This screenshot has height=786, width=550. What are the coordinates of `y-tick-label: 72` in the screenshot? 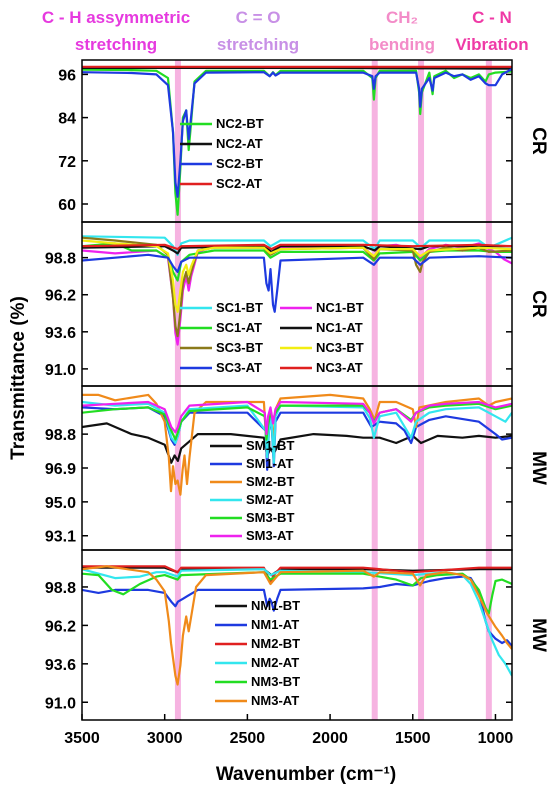 It's located at (67, 162).